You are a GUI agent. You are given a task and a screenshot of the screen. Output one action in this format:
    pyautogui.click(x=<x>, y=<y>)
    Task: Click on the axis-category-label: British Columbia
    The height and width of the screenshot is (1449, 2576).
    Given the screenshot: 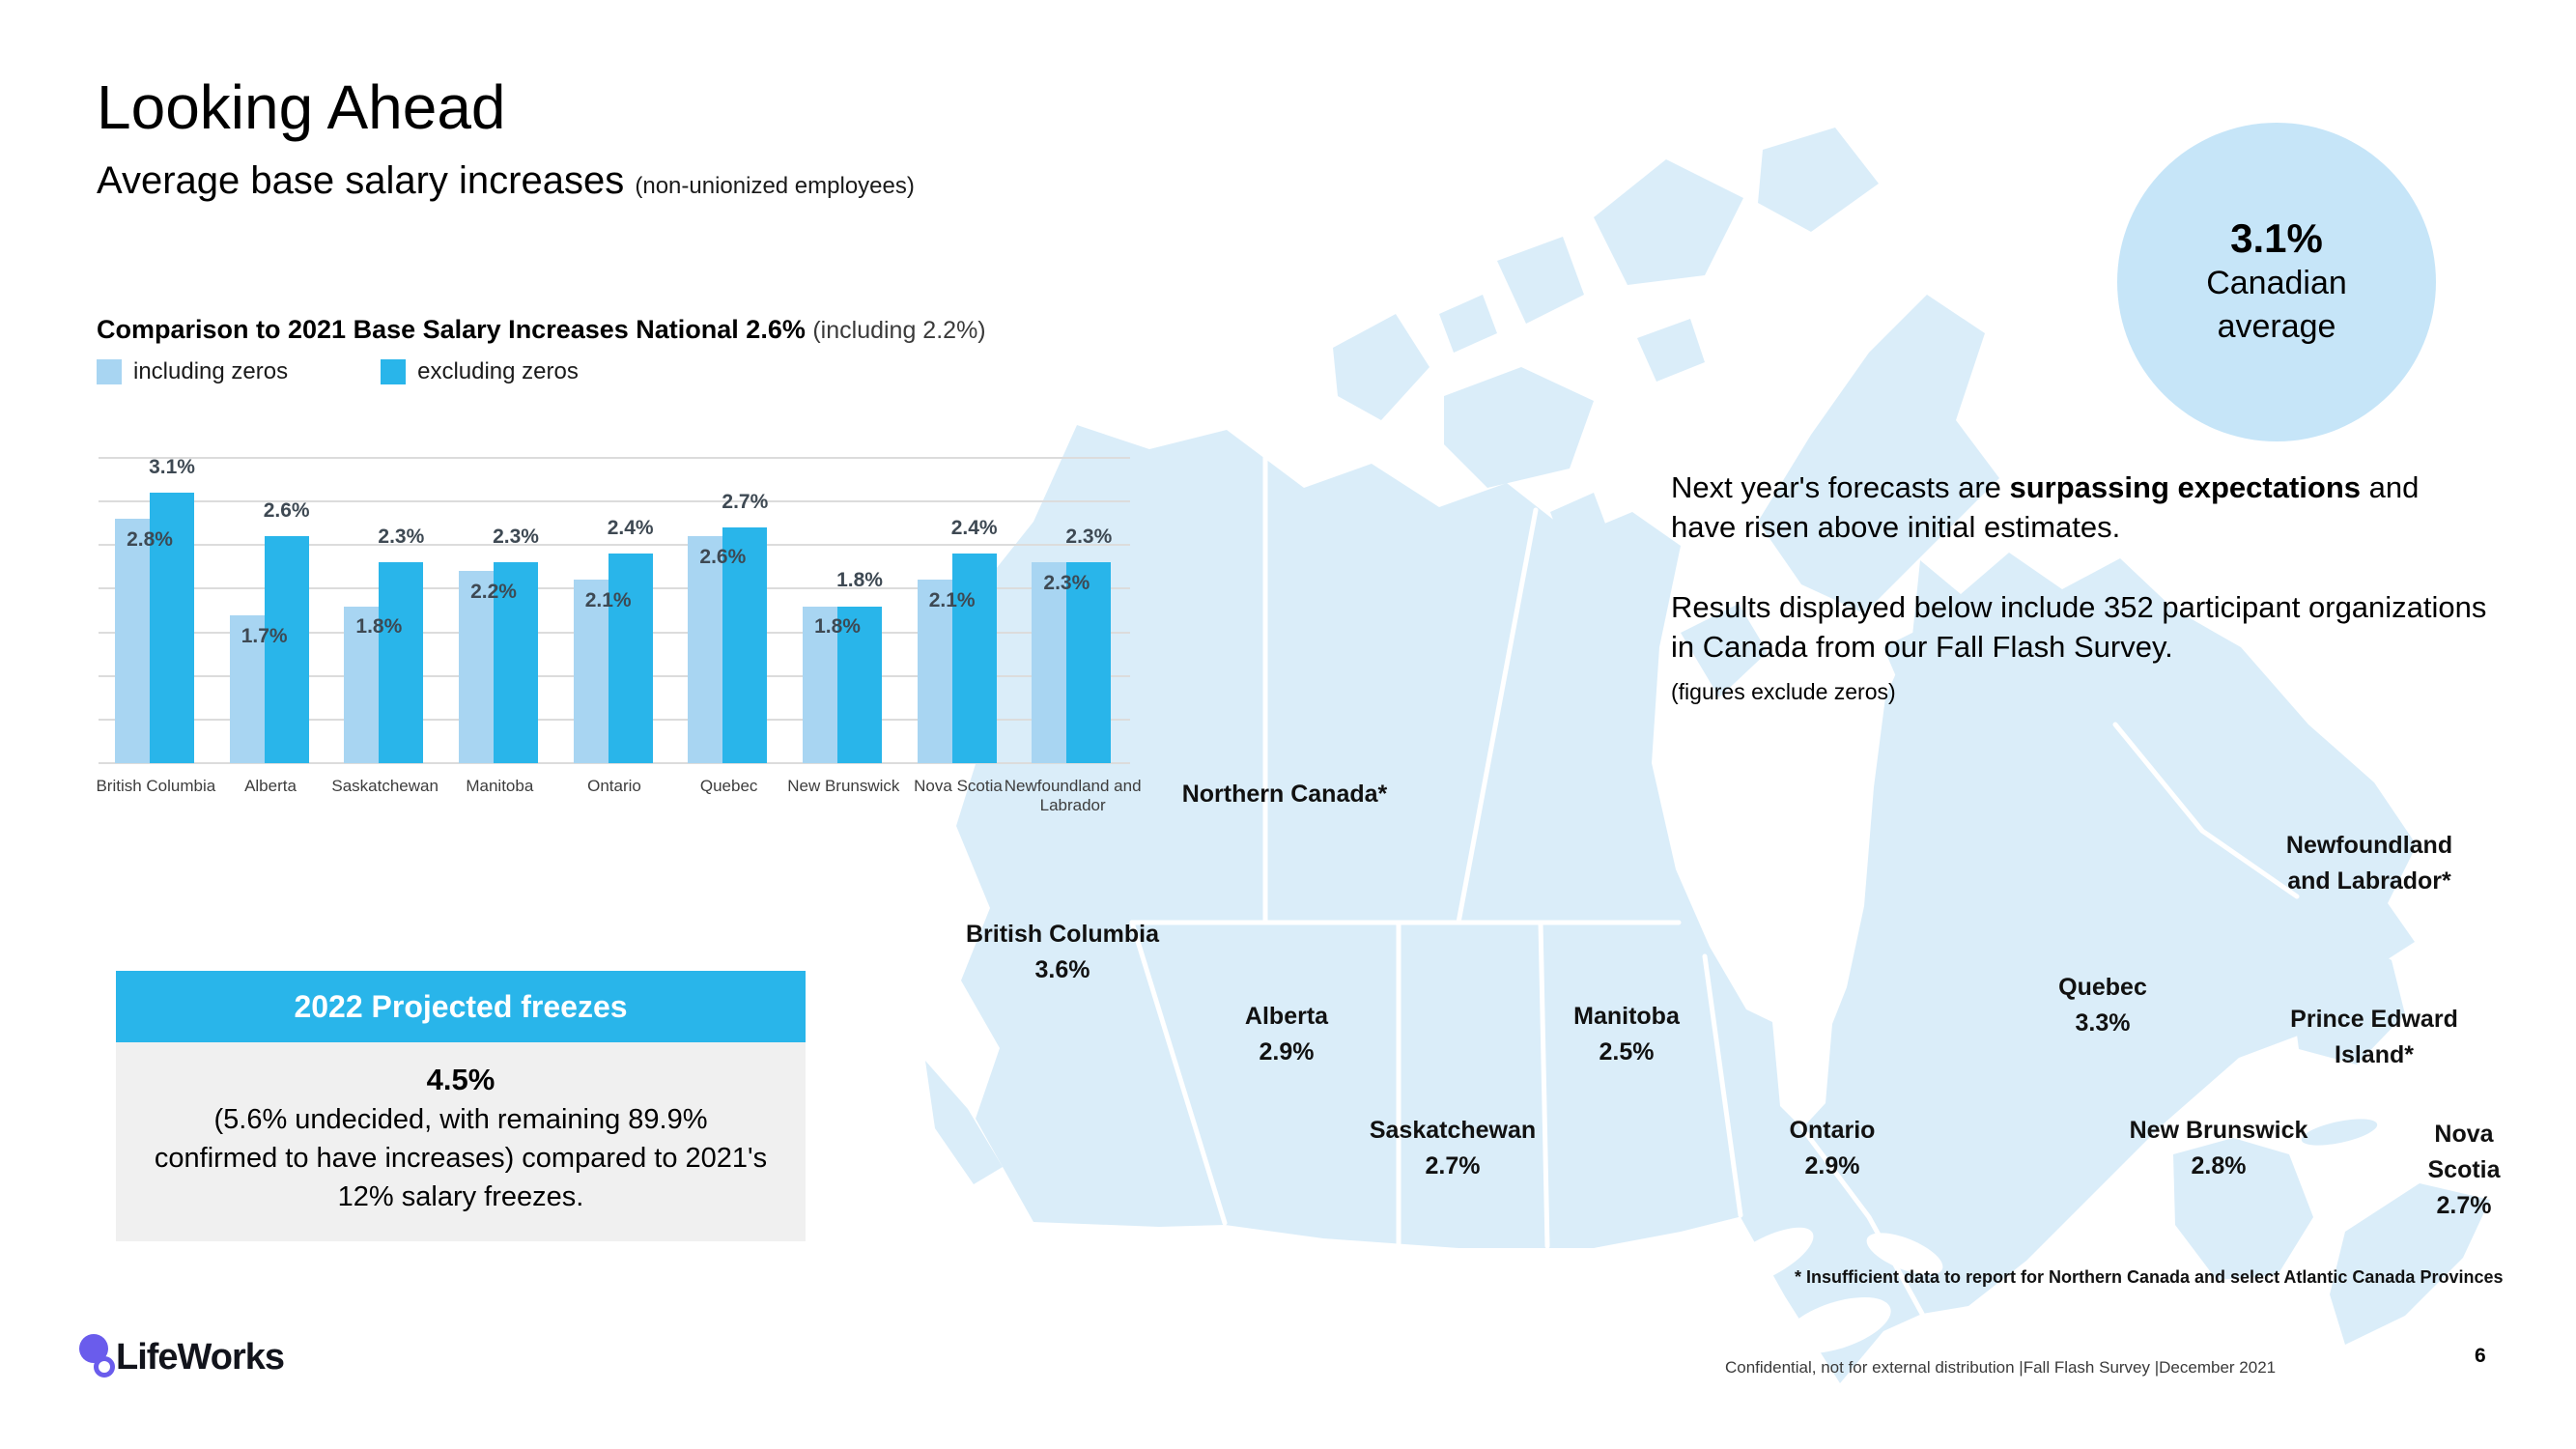 What is the action you would take?
    pyautogui.click(x=156, y=786)
    